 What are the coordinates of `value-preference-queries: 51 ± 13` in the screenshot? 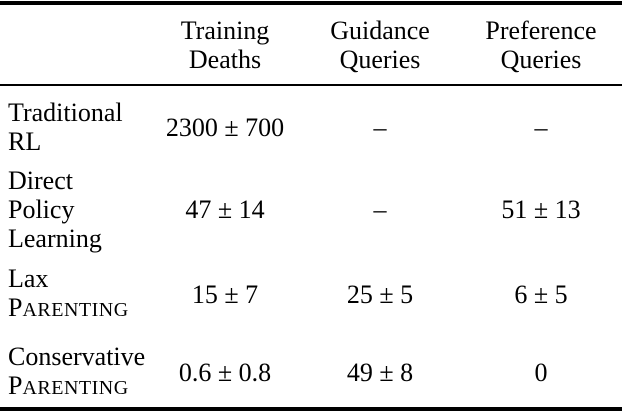 It's located at (541, 209).